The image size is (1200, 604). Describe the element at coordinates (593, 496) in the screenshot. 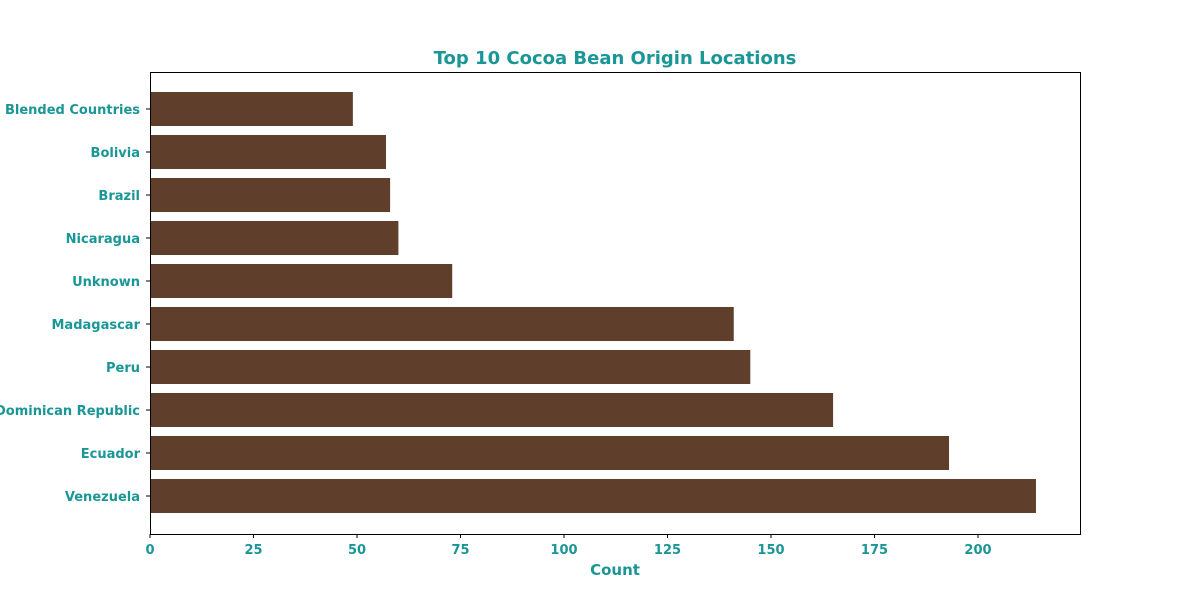

I see `bar-venezuela` at that location.